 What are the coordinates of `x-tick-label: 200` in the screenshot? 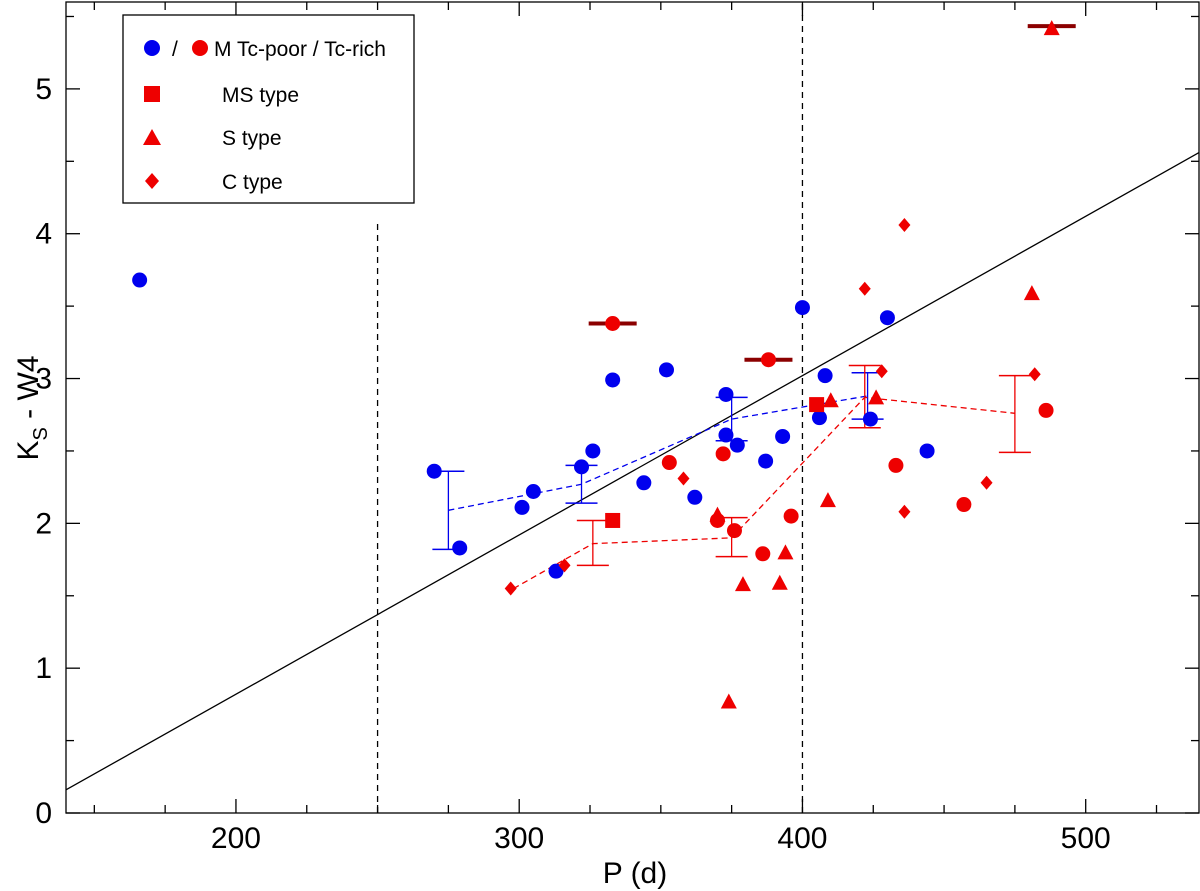 It's located at (236, 838).